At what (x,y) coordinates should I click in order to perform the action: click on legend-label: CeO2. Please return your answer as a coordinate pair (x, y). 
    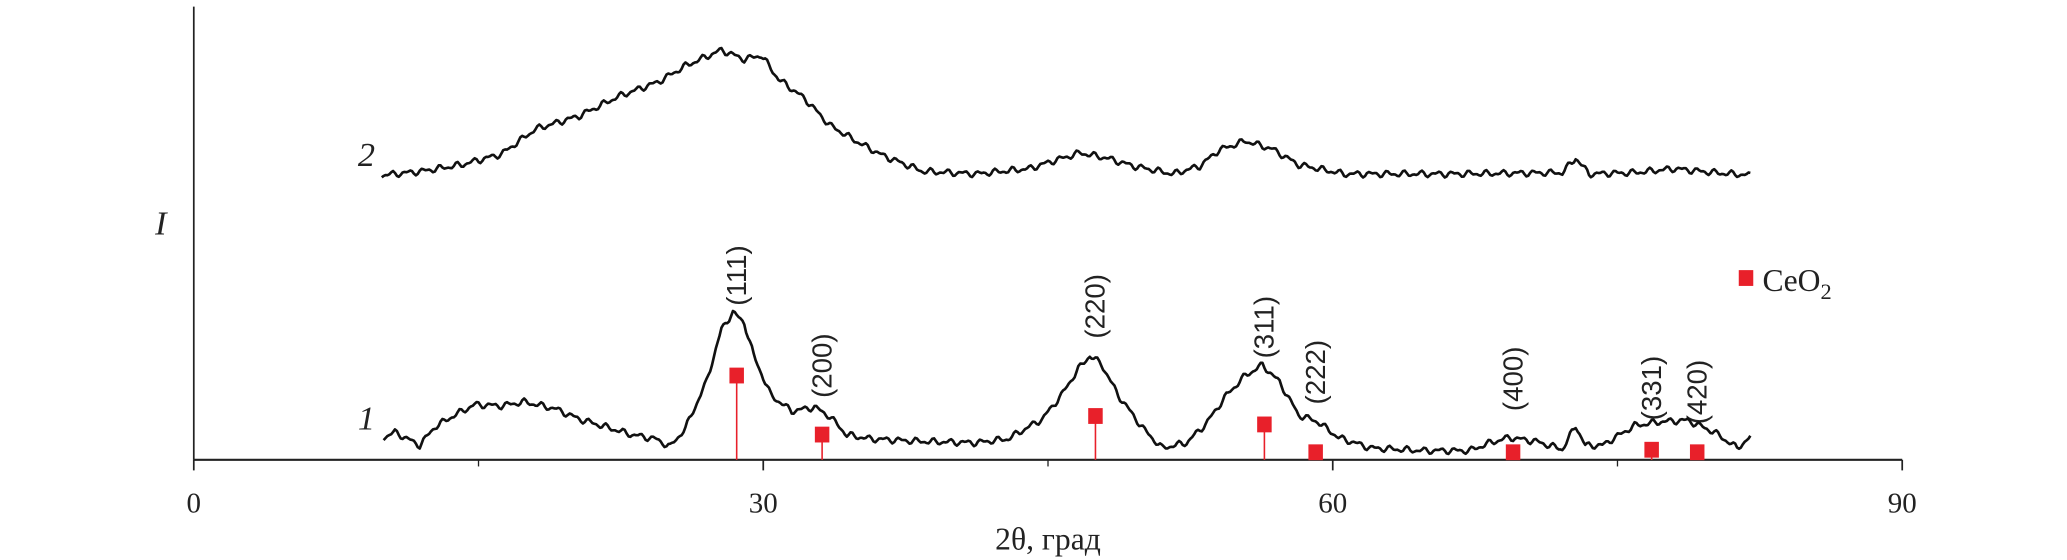
    Looking at the image, I should click on (1796, 283).